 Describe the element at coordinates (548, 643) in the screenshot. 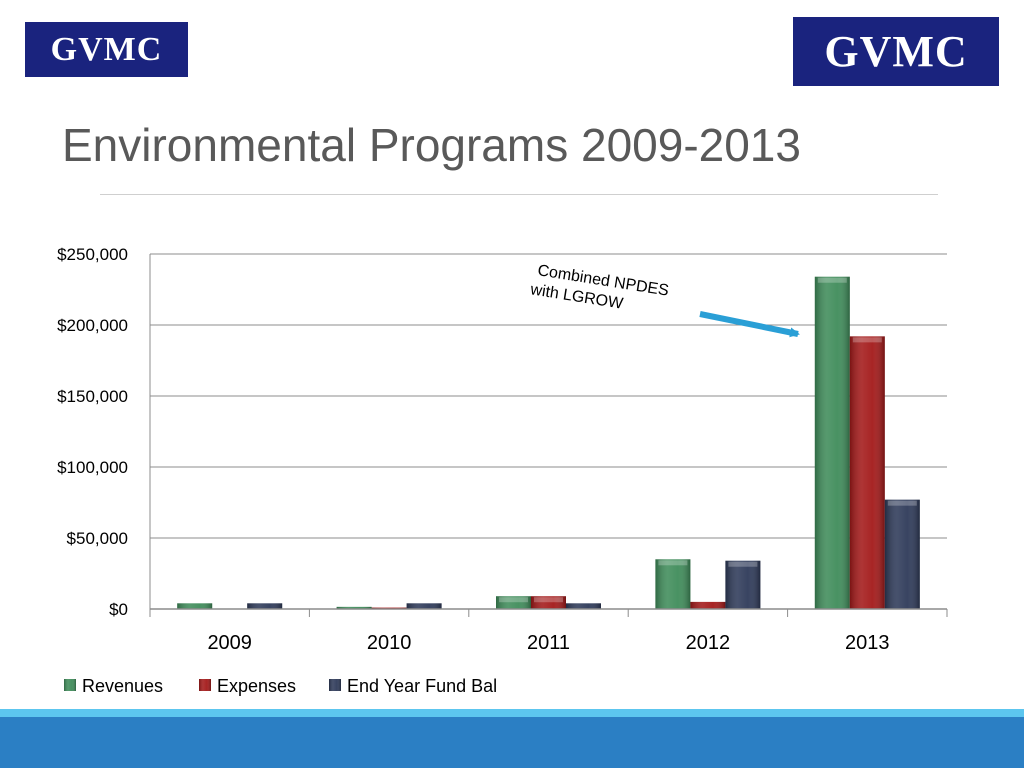

I see `x-tick-label: 2011` at that location.